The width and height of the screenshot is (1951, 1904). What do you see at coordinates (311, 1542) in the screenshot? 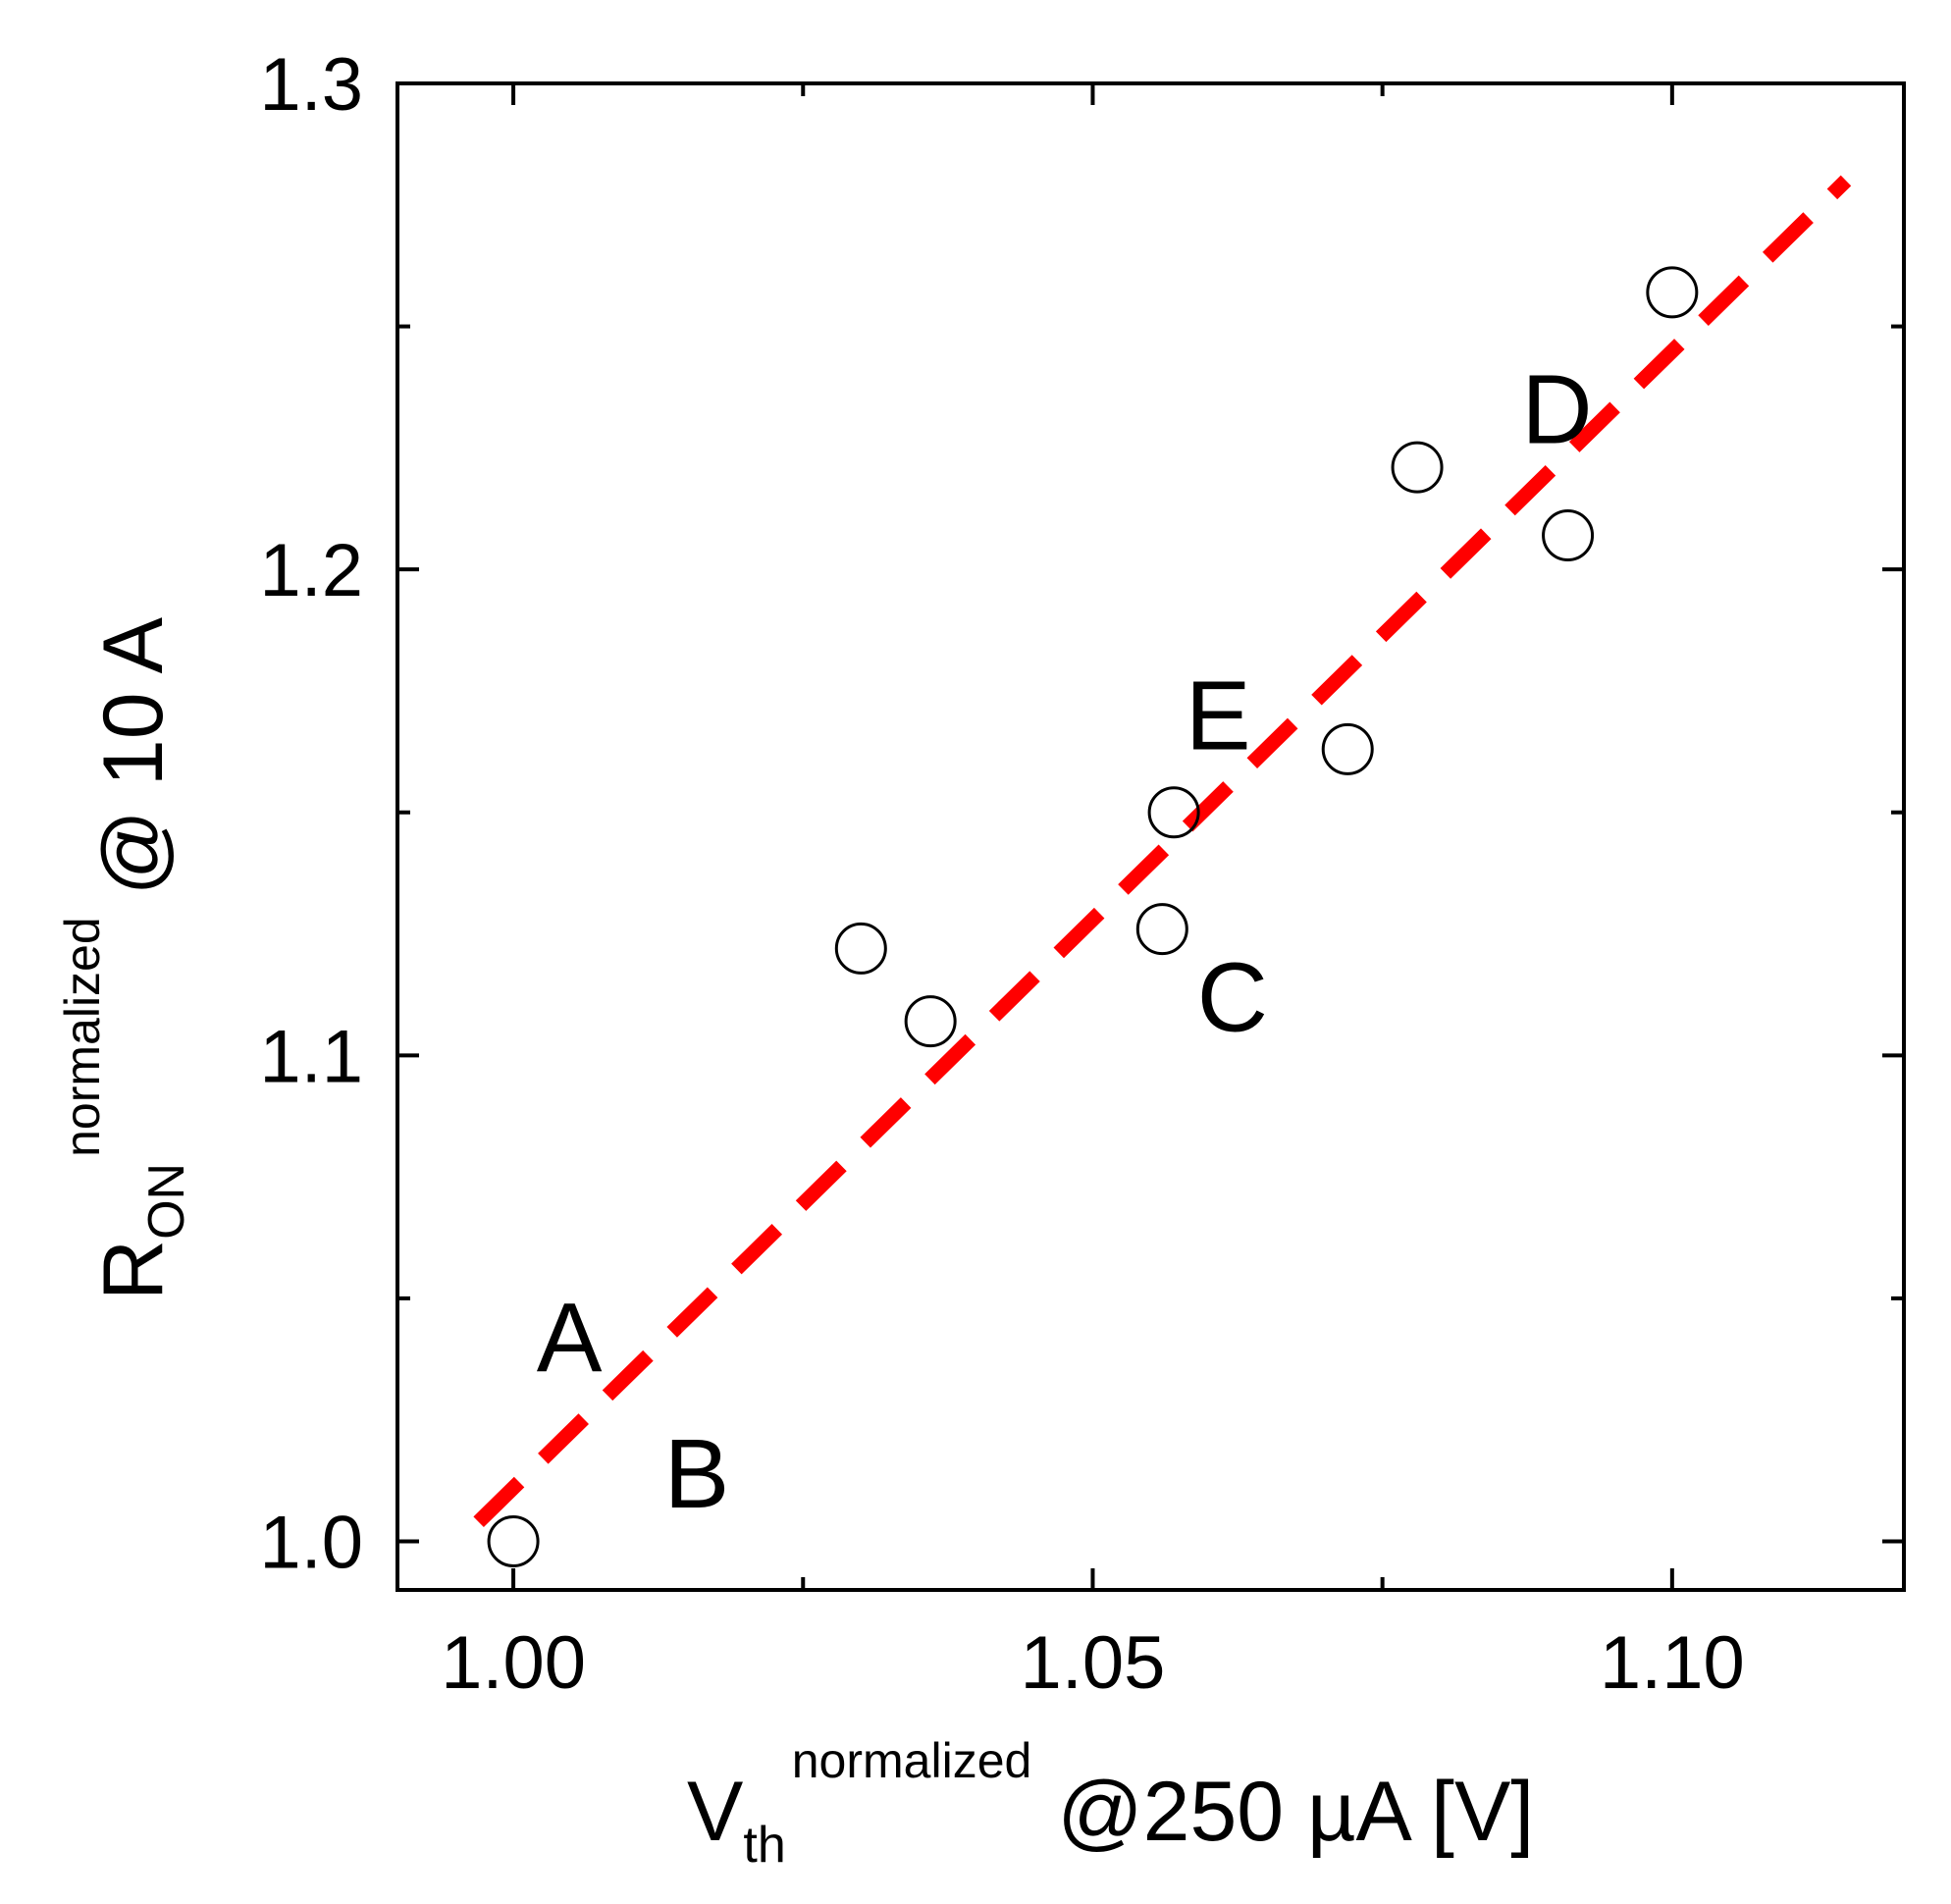
I see `y-tick-label: 1.0` at bounding box center [311, 1542].